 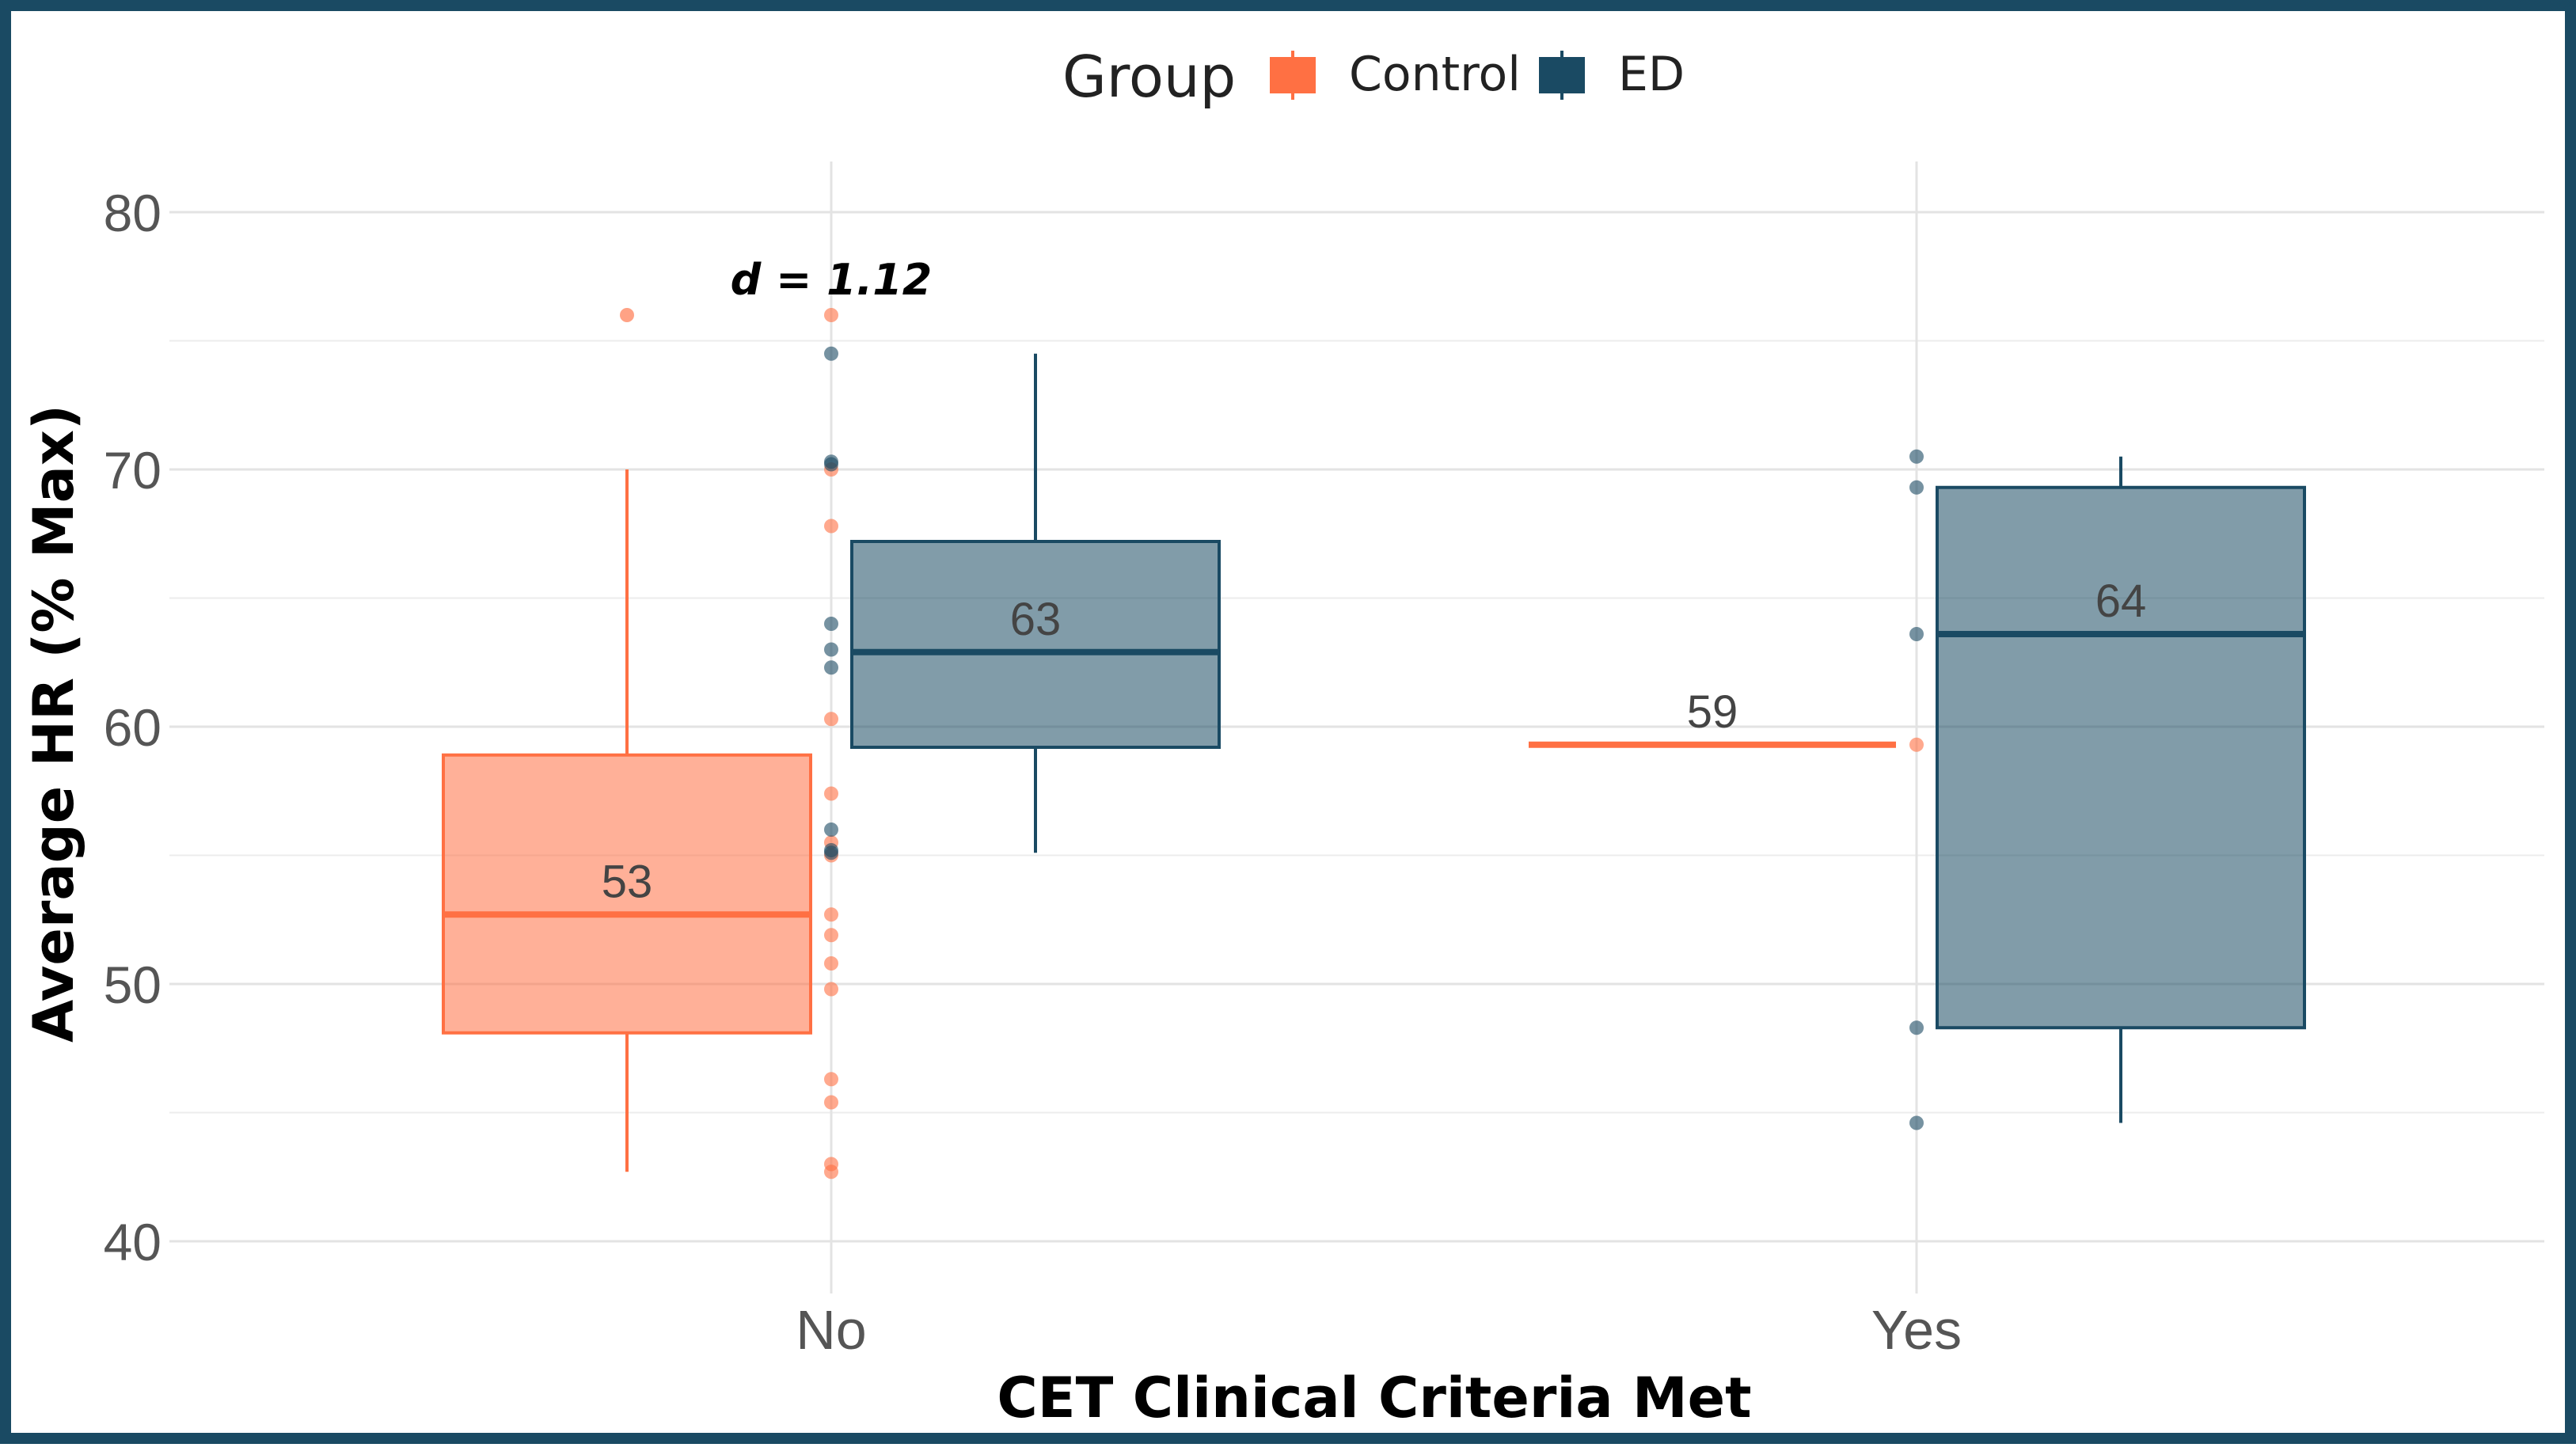 I want to click on y-axis-title: Average HR (% Max), so click(x=54, y=724).